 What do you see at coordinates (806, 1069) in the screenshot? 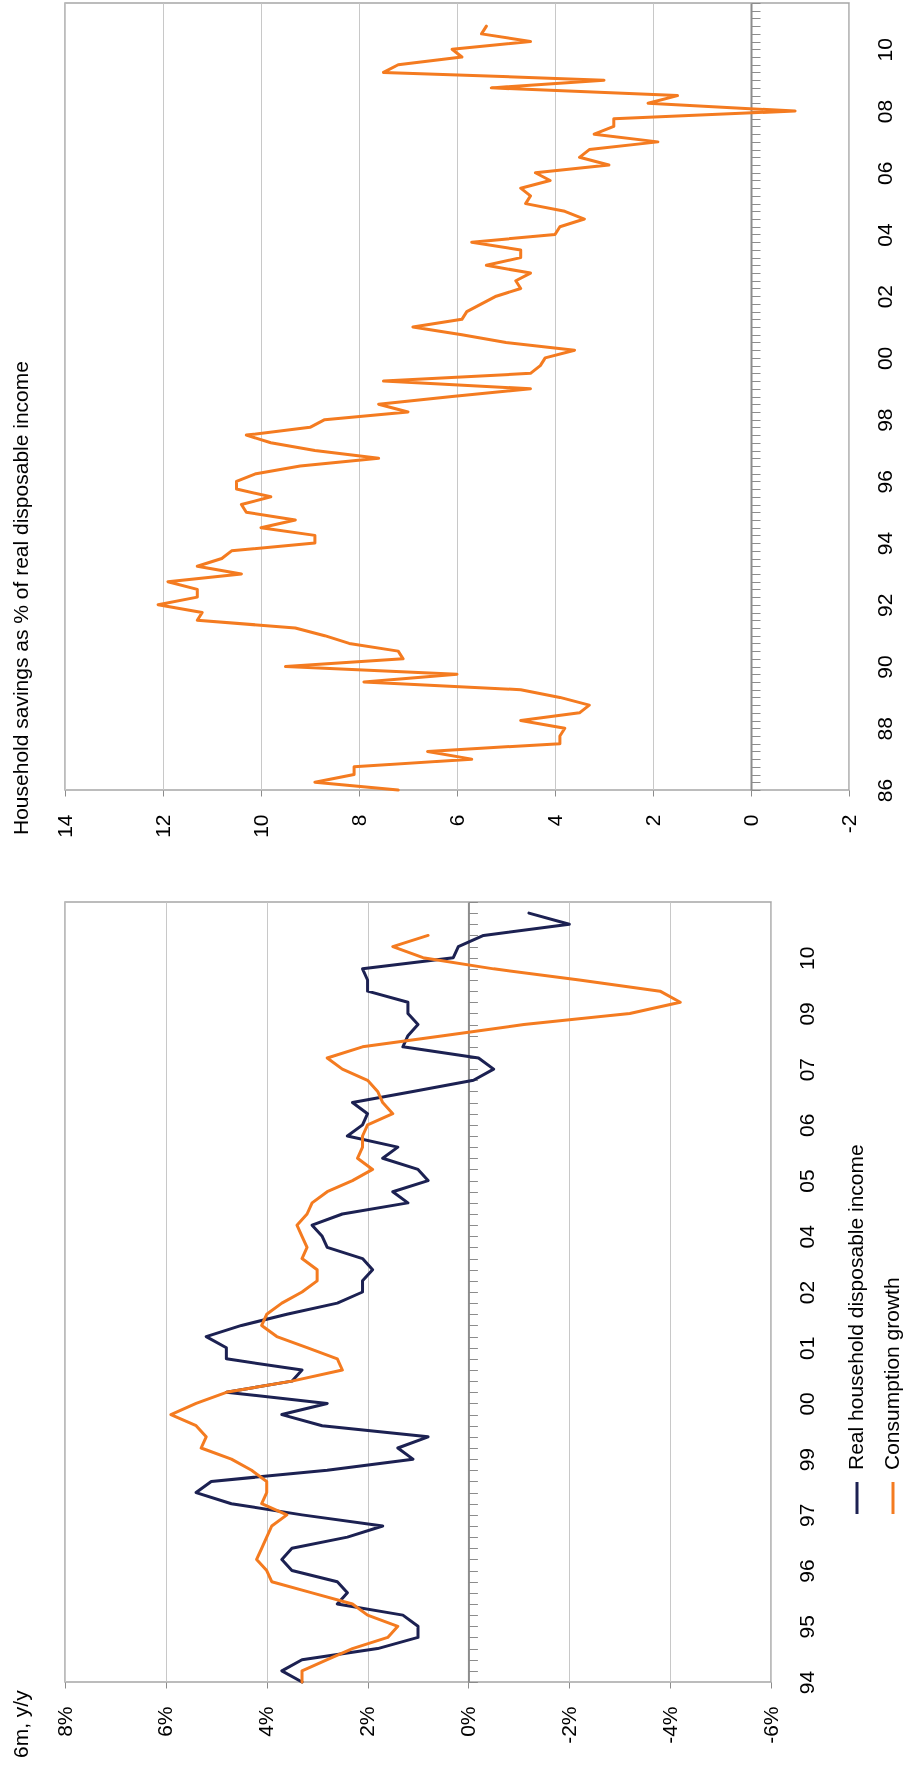
I see `y-tick-label: 07` at bounding box center [806, 1069].